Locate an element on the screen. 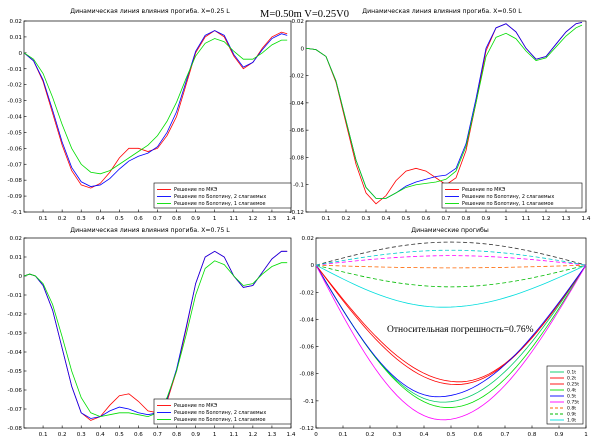 Image resolution: width=595 pixels, height=445 pixels. legend-label: 0.5t is located at coordinates (571, 397).